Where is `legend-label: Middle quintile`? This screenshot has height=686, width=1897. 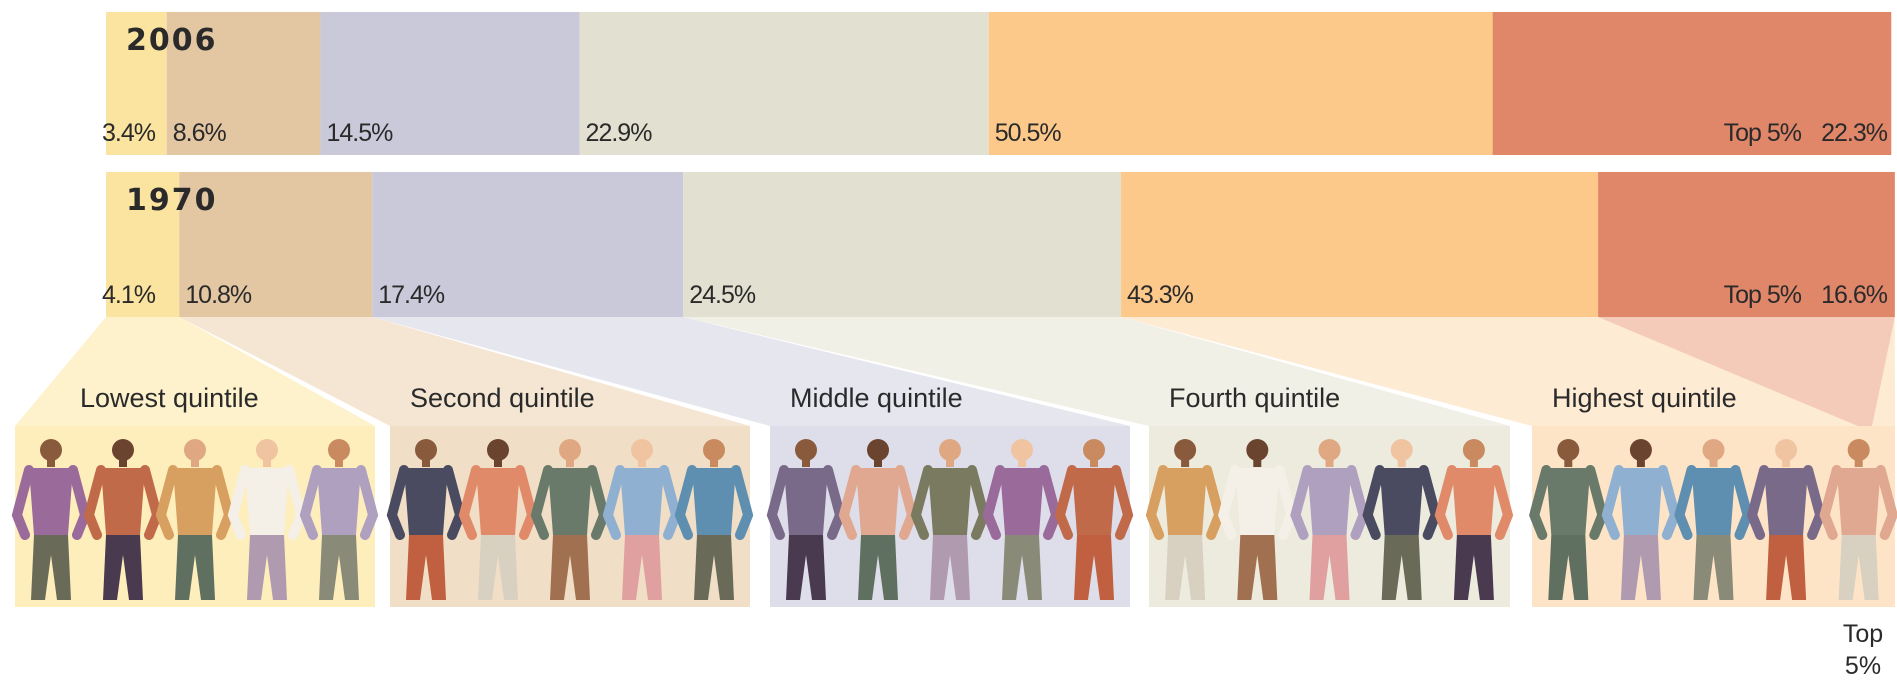
legend-label: Middle quintile is located at coordinates (876, 398).